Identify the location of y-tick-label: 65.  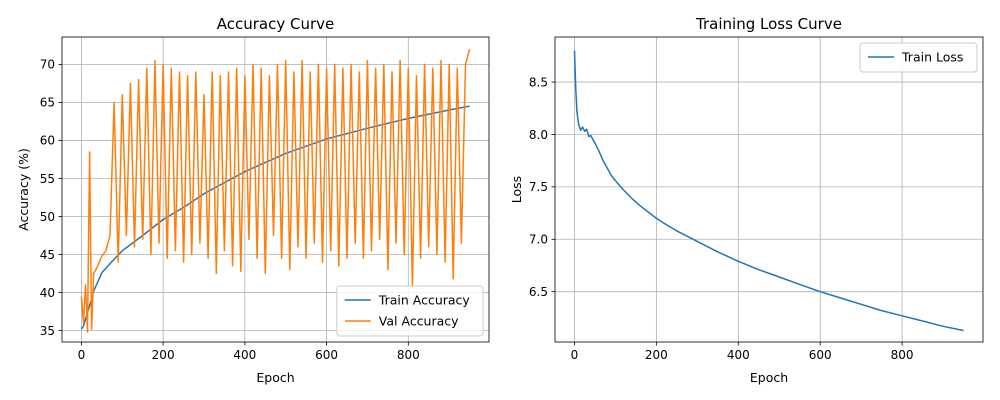
(47, 103).